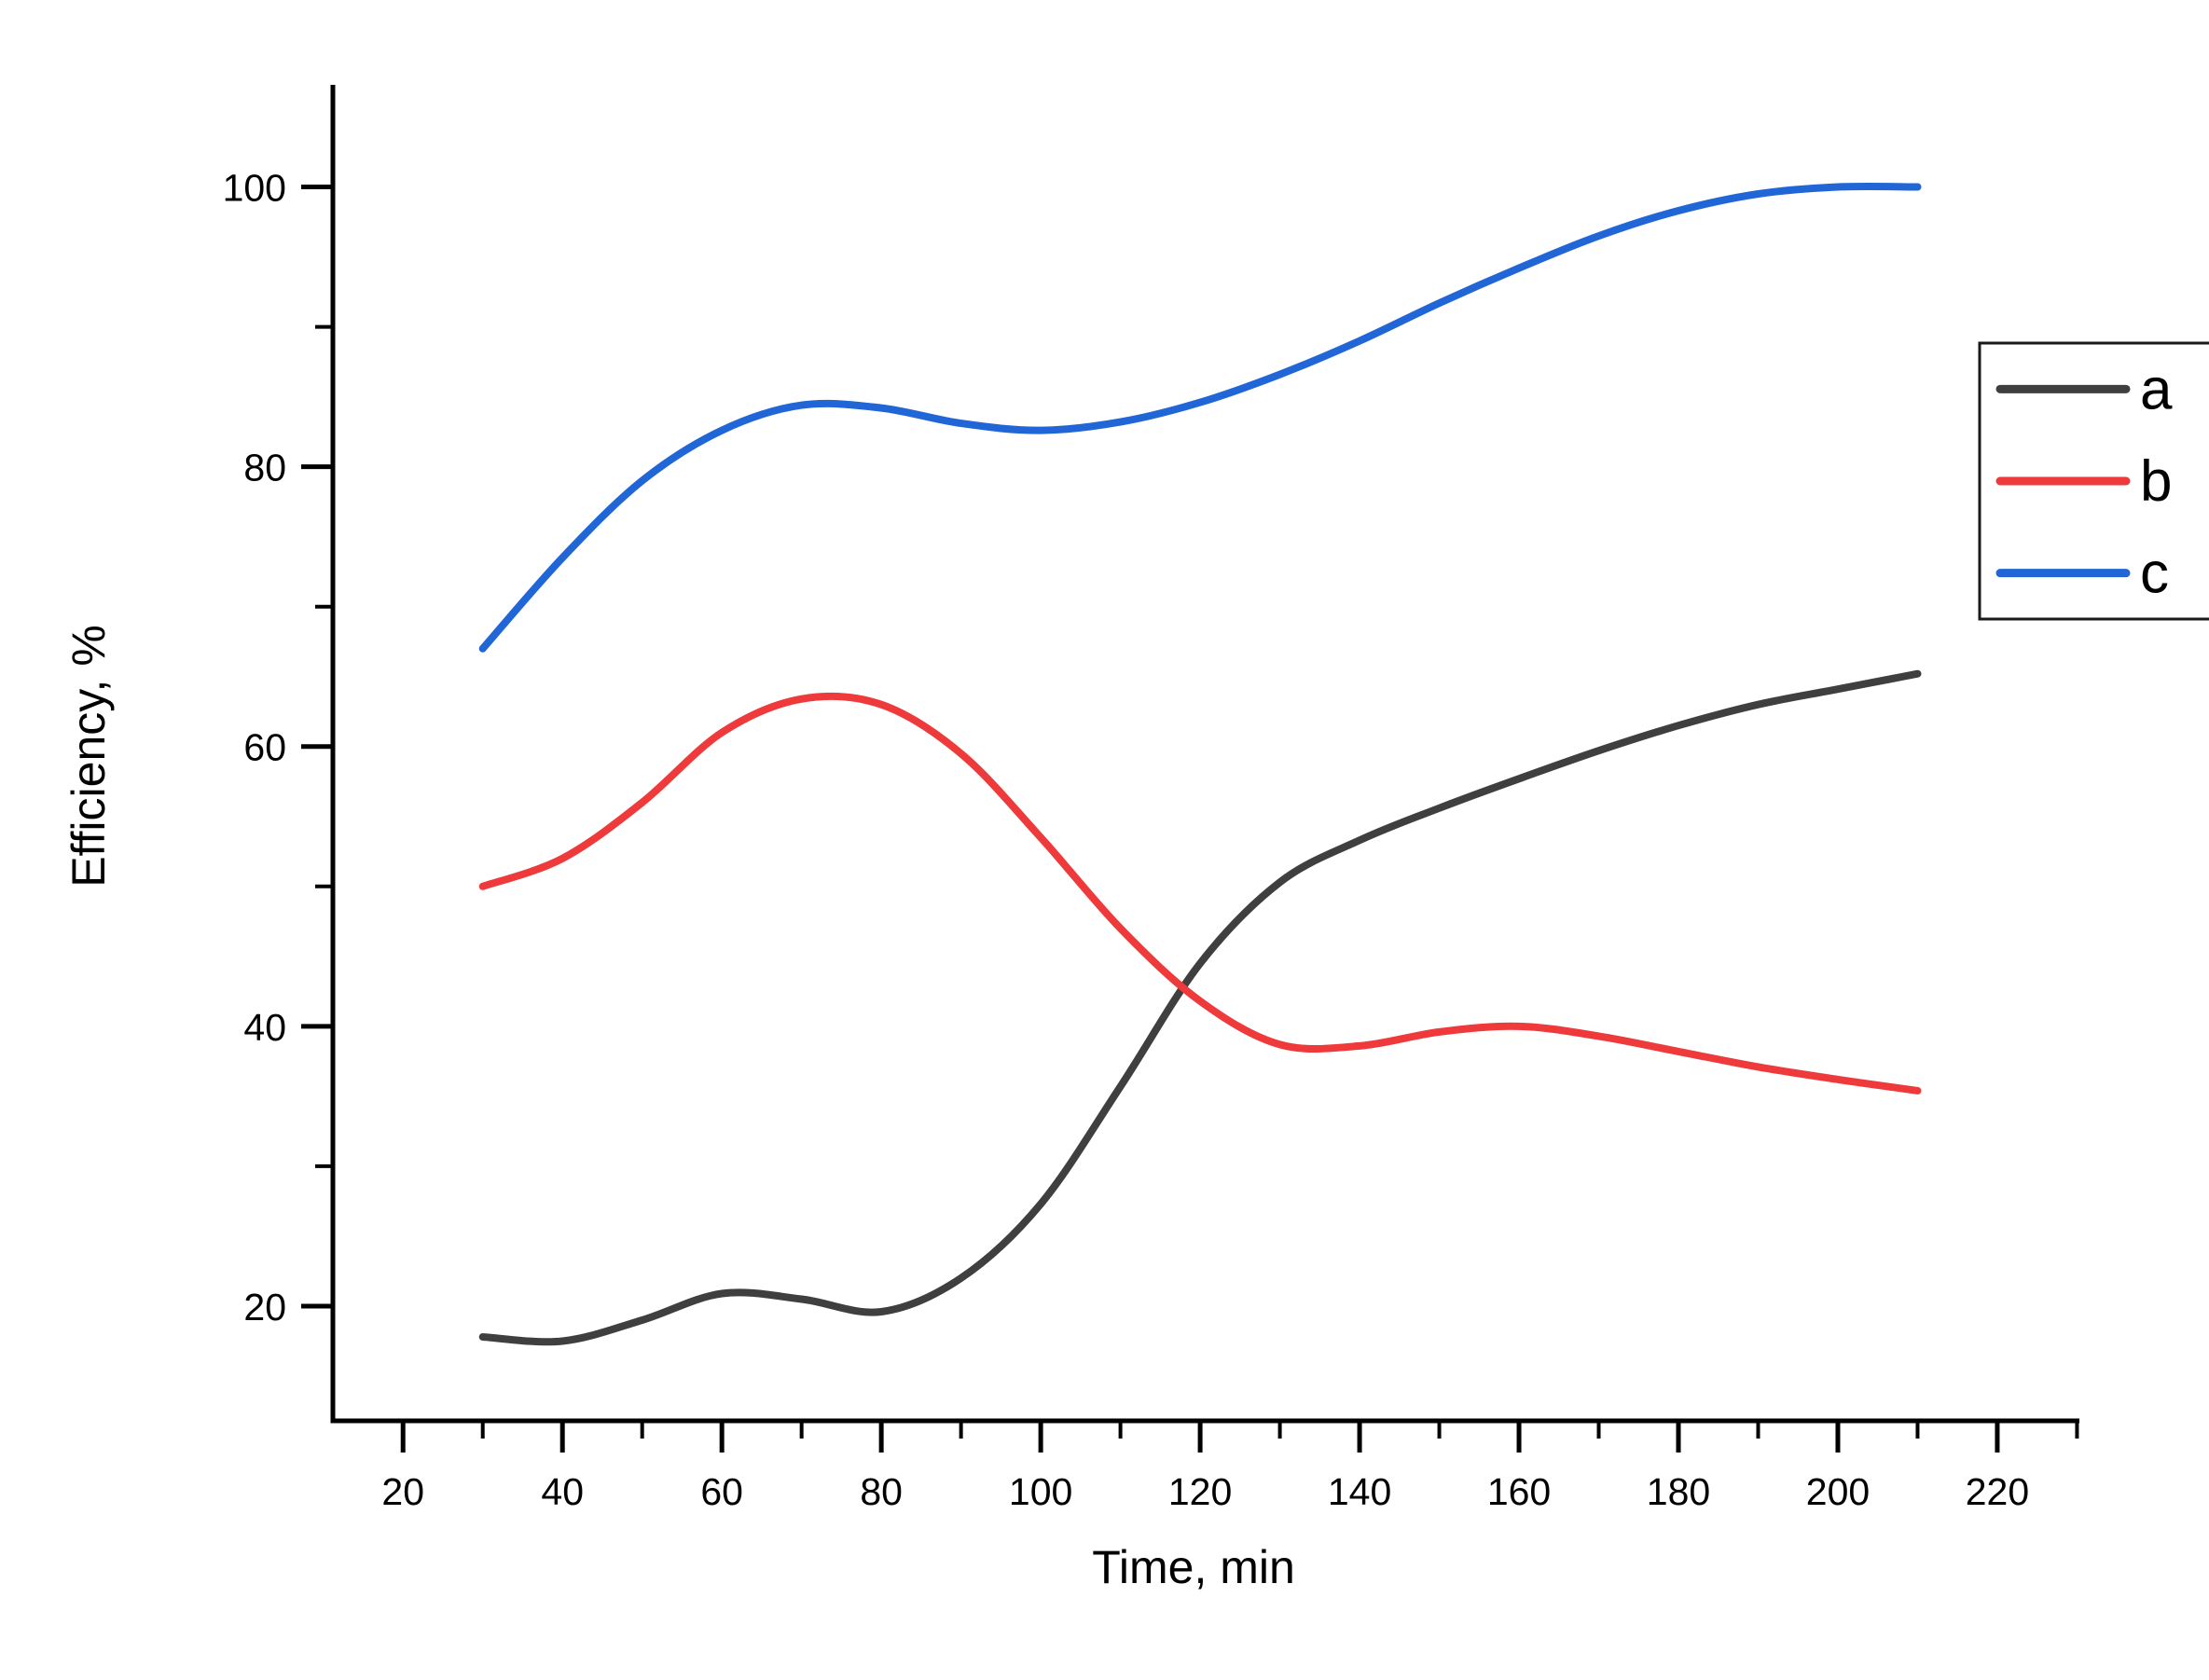 The height and width of the screenshot is (1680, 2209). I want to click on x-tick-label-80: 80, so click(882, 1491).